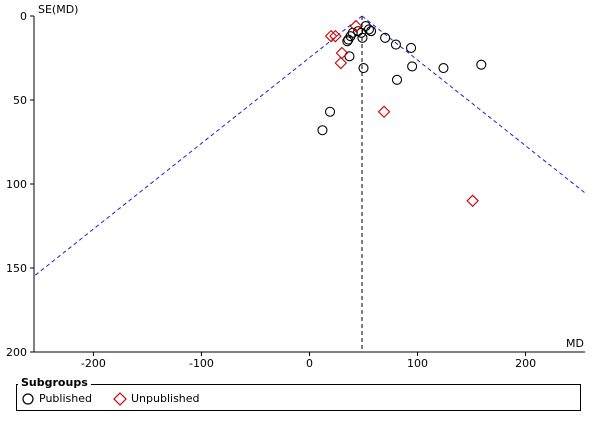 The image size is (600, 428). What do you see at coordinates (28, 399) in the screenshot?
I see `circle-icon` at bounding box center [28, 399].